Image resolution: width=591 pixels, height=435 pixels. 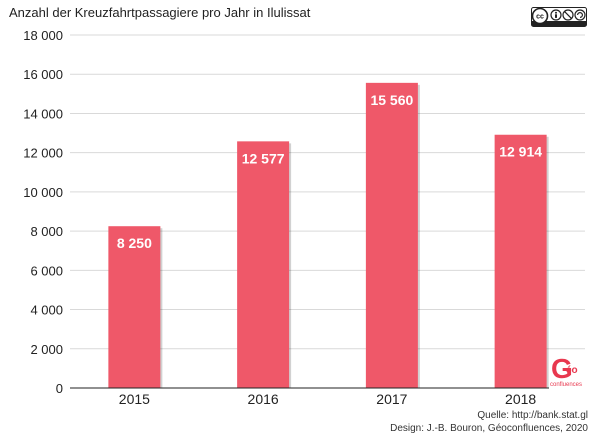 I want to click on x-tick-label: 2015, so click(x=134, y=399).